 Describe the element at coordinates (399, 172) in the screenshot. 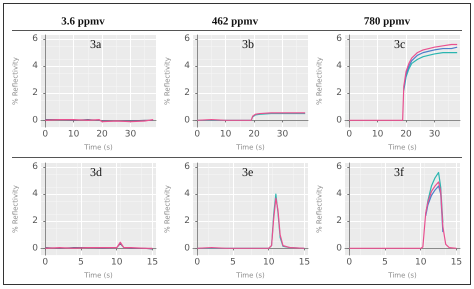

I see `annotation: 3f` at that location.